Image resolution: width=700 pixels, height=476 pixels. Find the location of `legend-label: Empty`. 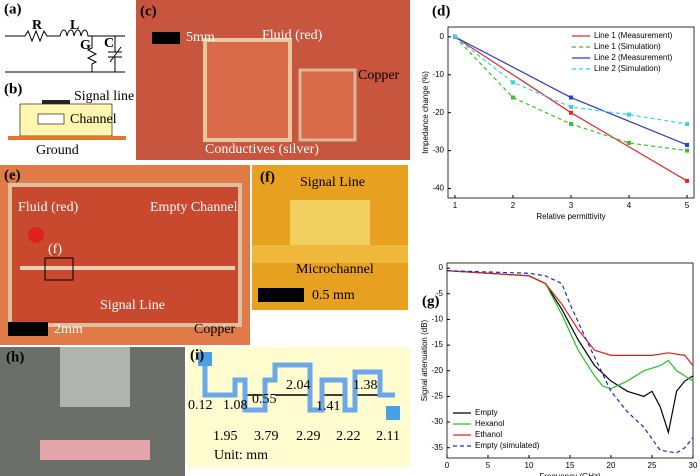

legend-label: Empty is located at coordinates (486, 412).